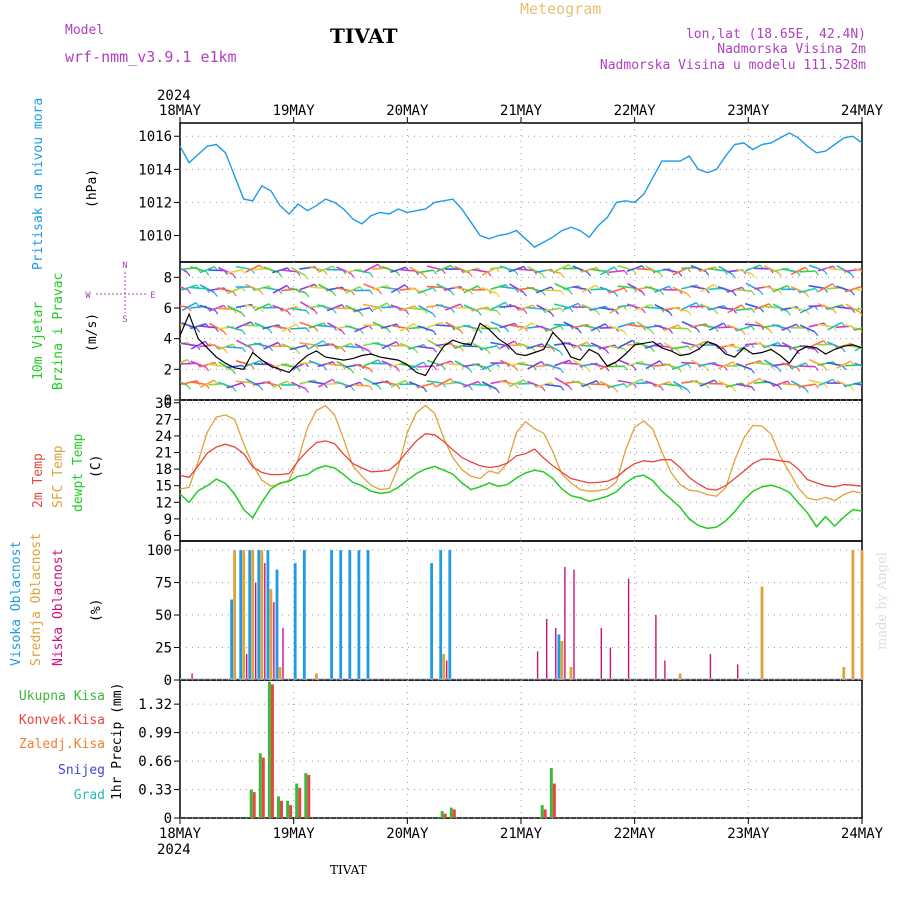 The height and width of the screenshot is (900, 900). I want to click on x-tick-label-bottom: 24MAY, so click(862, 834).